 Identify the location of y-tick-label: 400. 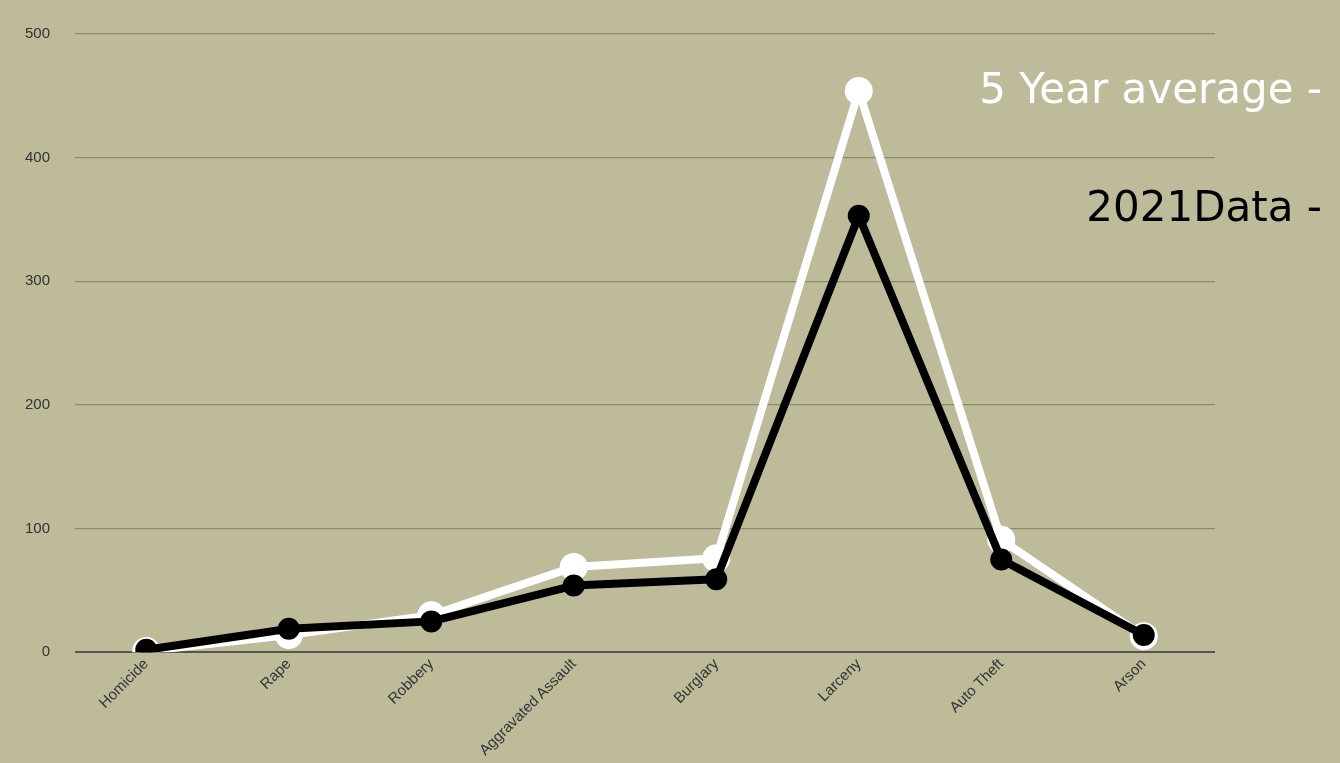
(38, 156).